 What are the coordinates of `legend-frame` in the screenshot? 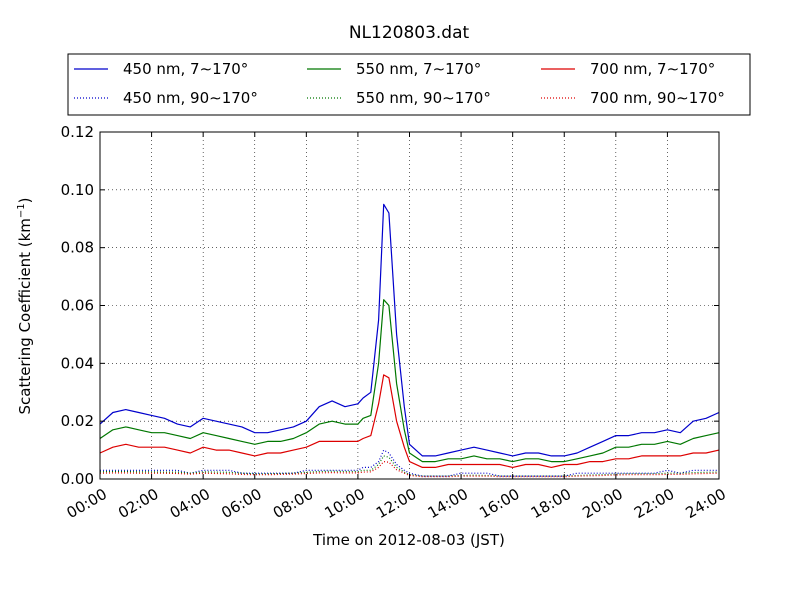 It's located at (409, 84).